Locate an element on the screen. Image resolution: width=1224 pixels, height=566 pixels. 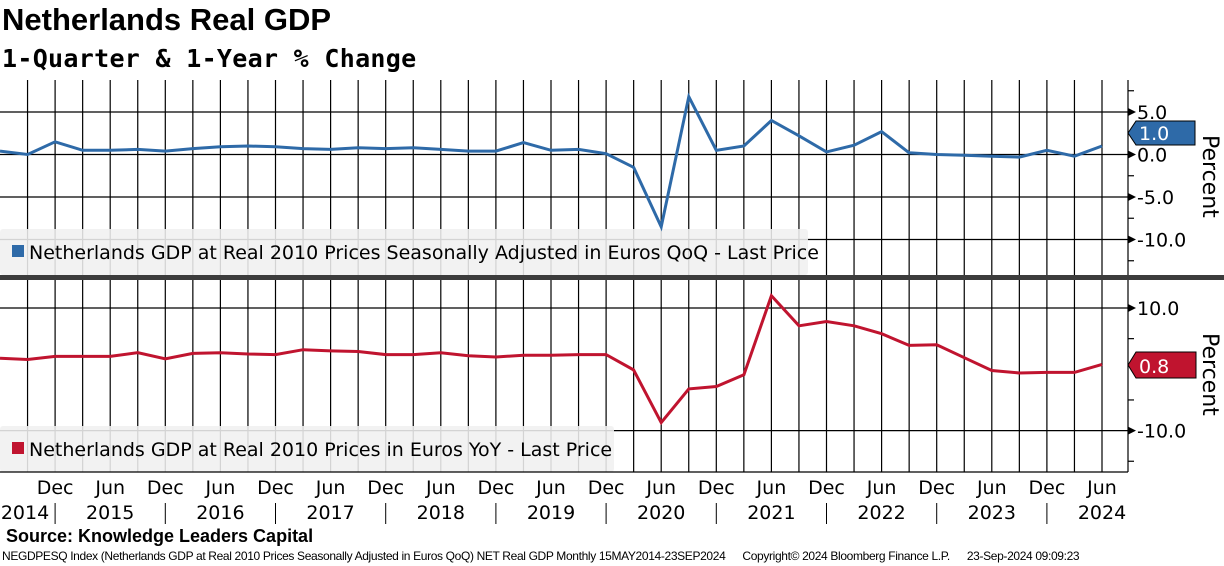
x-tick-year-label: 2019 is located at coordinates (551, 513).